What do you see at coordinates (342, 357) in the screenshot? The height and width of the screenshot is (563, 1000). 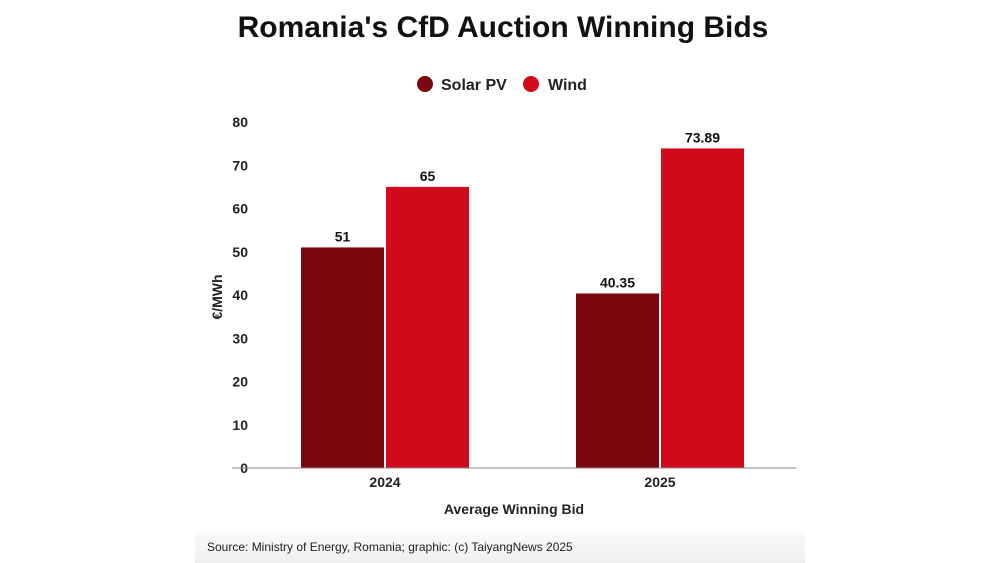 I see `bar-solar-pv-2024` at bounding box center [342, 357].